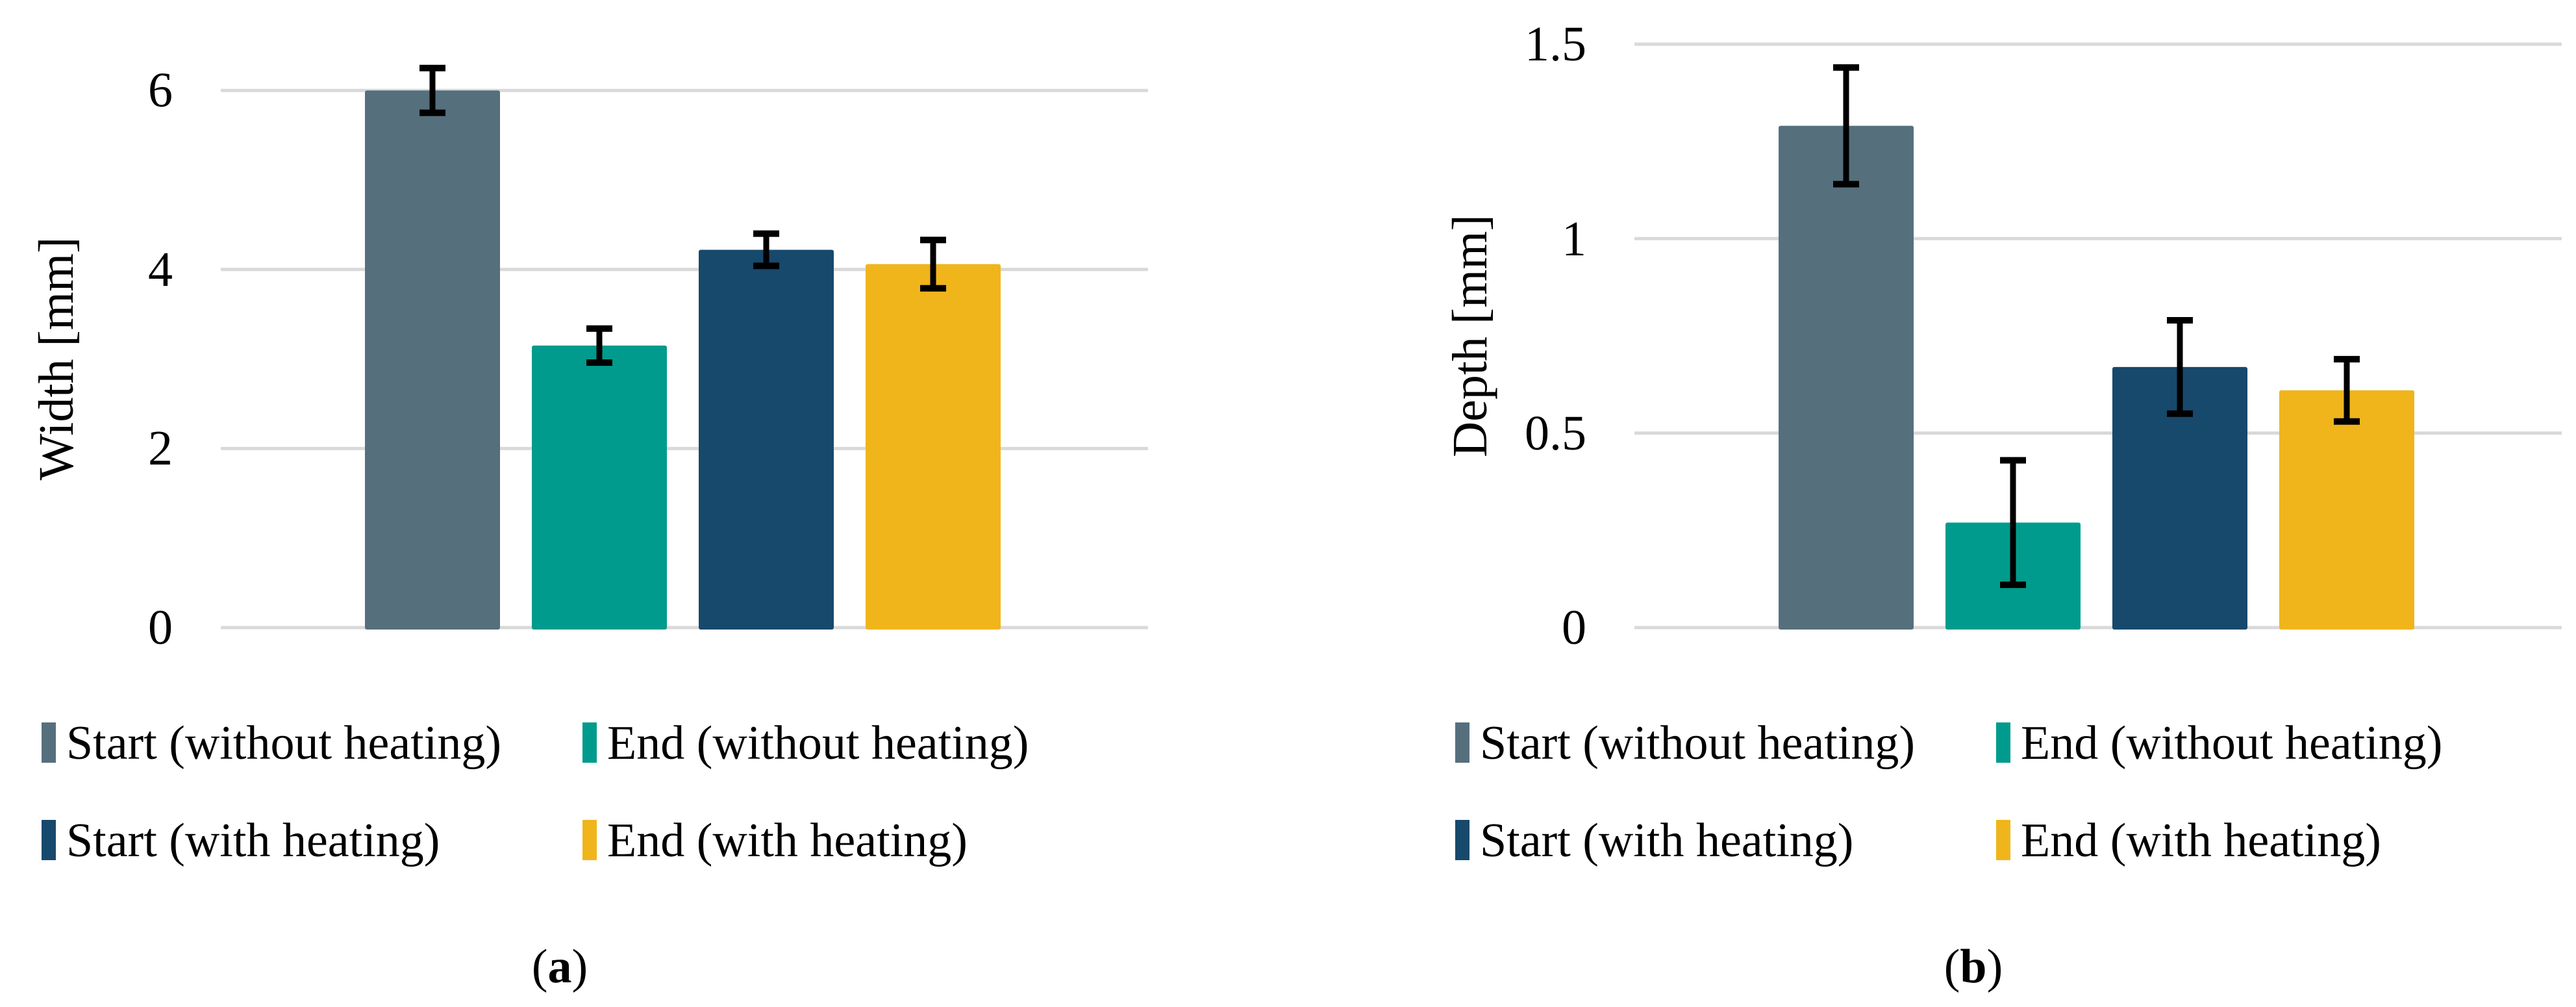 This screenshot has height=1007, width=2576. What do you see at coordinates (1514, 336) in the screenshot?
I see `y-axis-b: 0 0.5 1 1.5 Depth [mm]` at bounding box center [1514, 336].